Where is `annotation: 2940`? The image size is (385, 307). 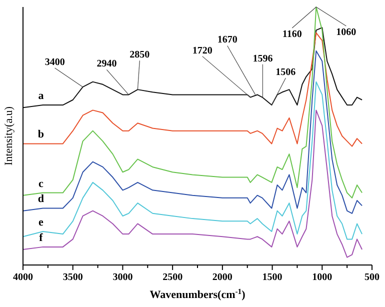 annotation: 2940 is located at coordinates (106, 64).